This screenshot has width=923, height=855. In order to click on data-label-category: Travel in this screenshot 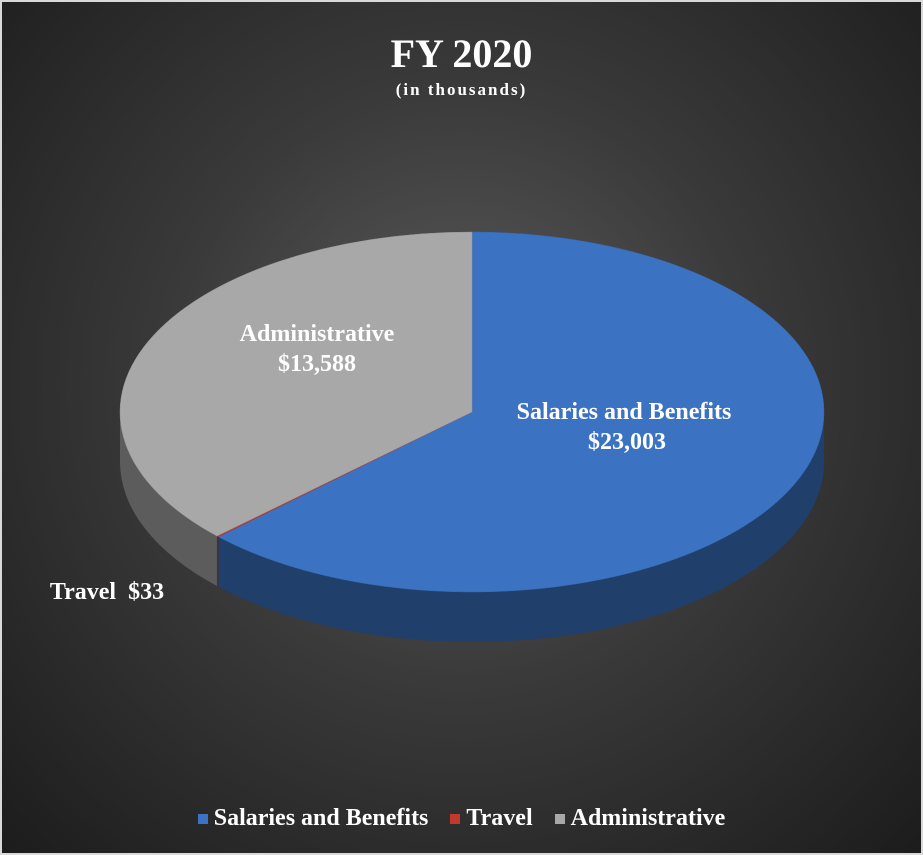, I will do `click(83, 592)`.